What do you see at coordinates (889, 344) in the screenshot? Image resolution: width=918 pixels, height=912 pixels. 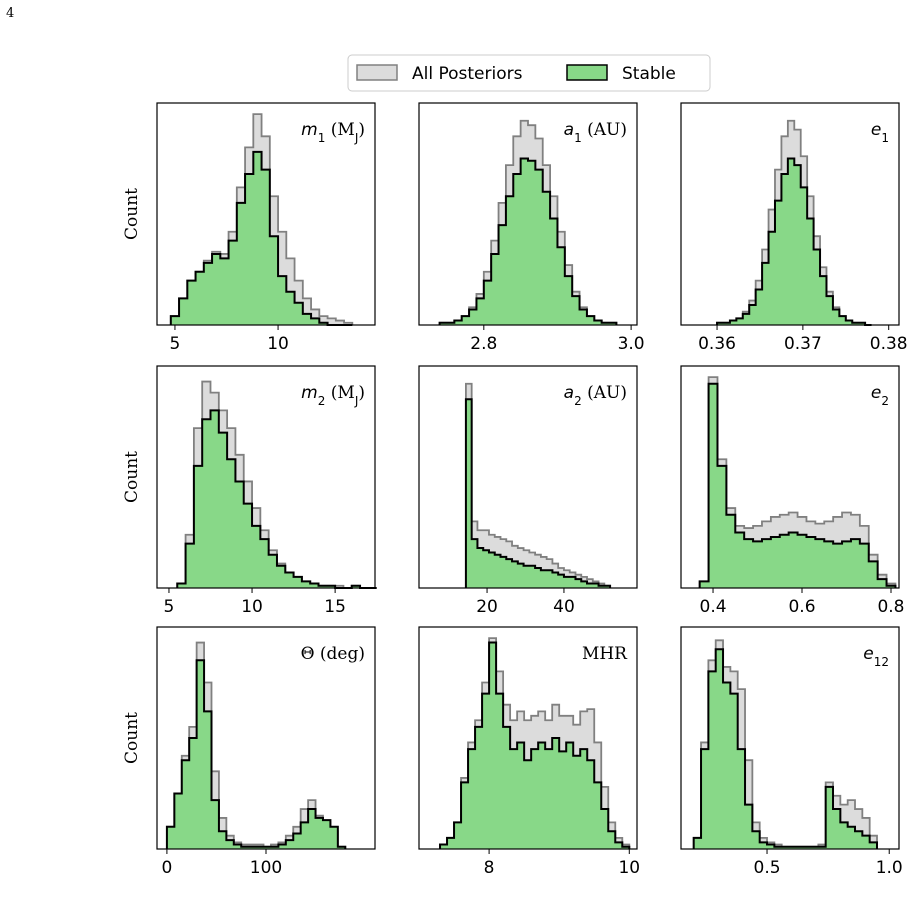 I see `x-tick-label: 0.38` at bounding box center [889, 344].